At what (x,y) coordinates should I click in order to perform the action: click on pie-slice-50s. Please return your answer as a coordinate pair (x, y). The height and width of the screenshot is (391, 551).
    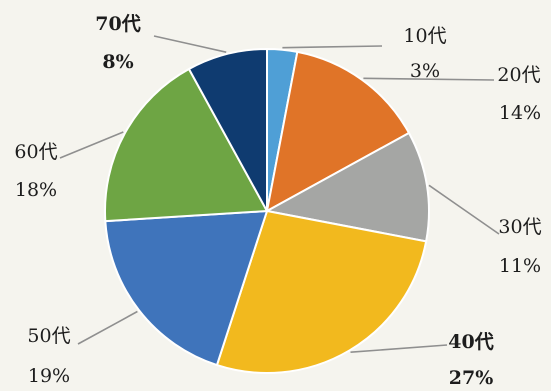
    Looking at the image, I should click on (186, 288).